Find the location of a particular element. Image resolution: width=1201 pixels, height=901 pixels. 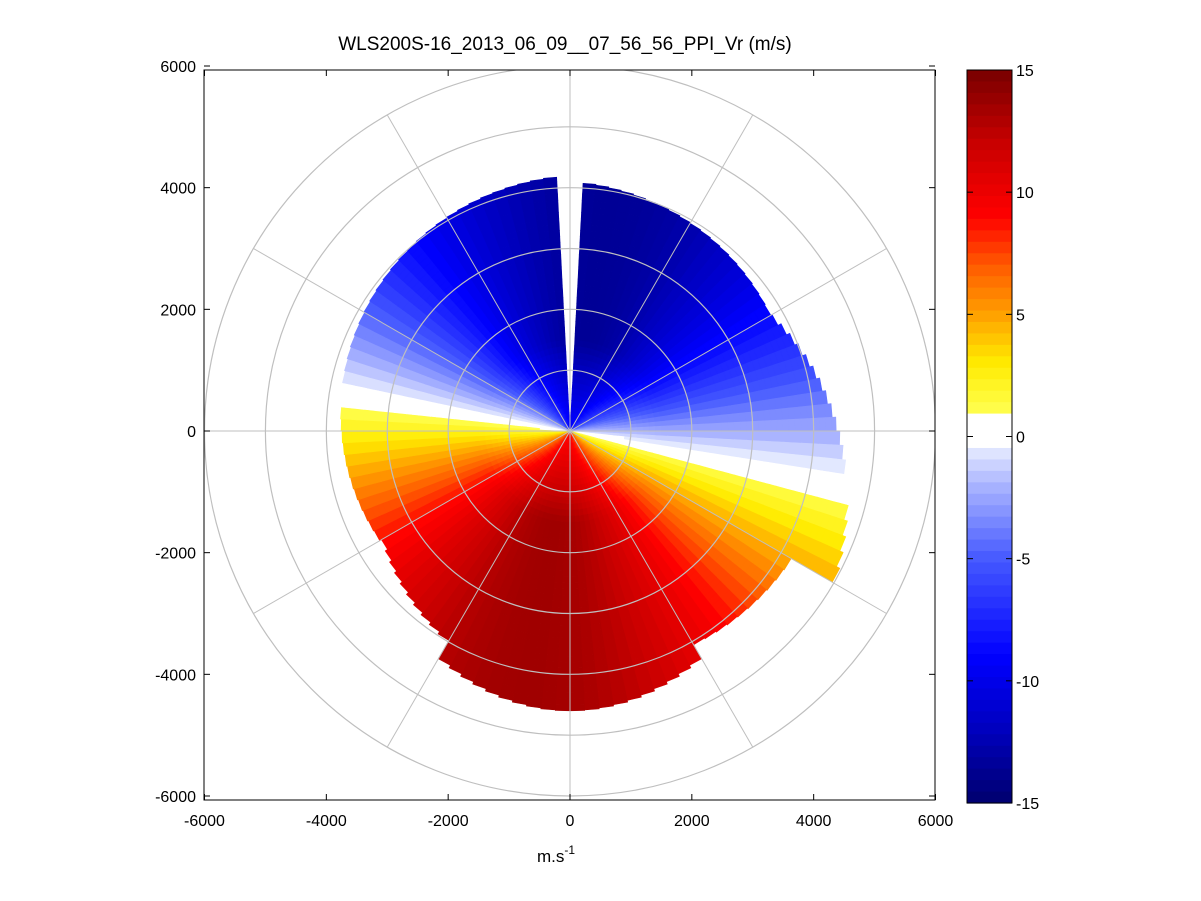

x-axis-label-superscript: -1 is located at coordinates (569, 850).